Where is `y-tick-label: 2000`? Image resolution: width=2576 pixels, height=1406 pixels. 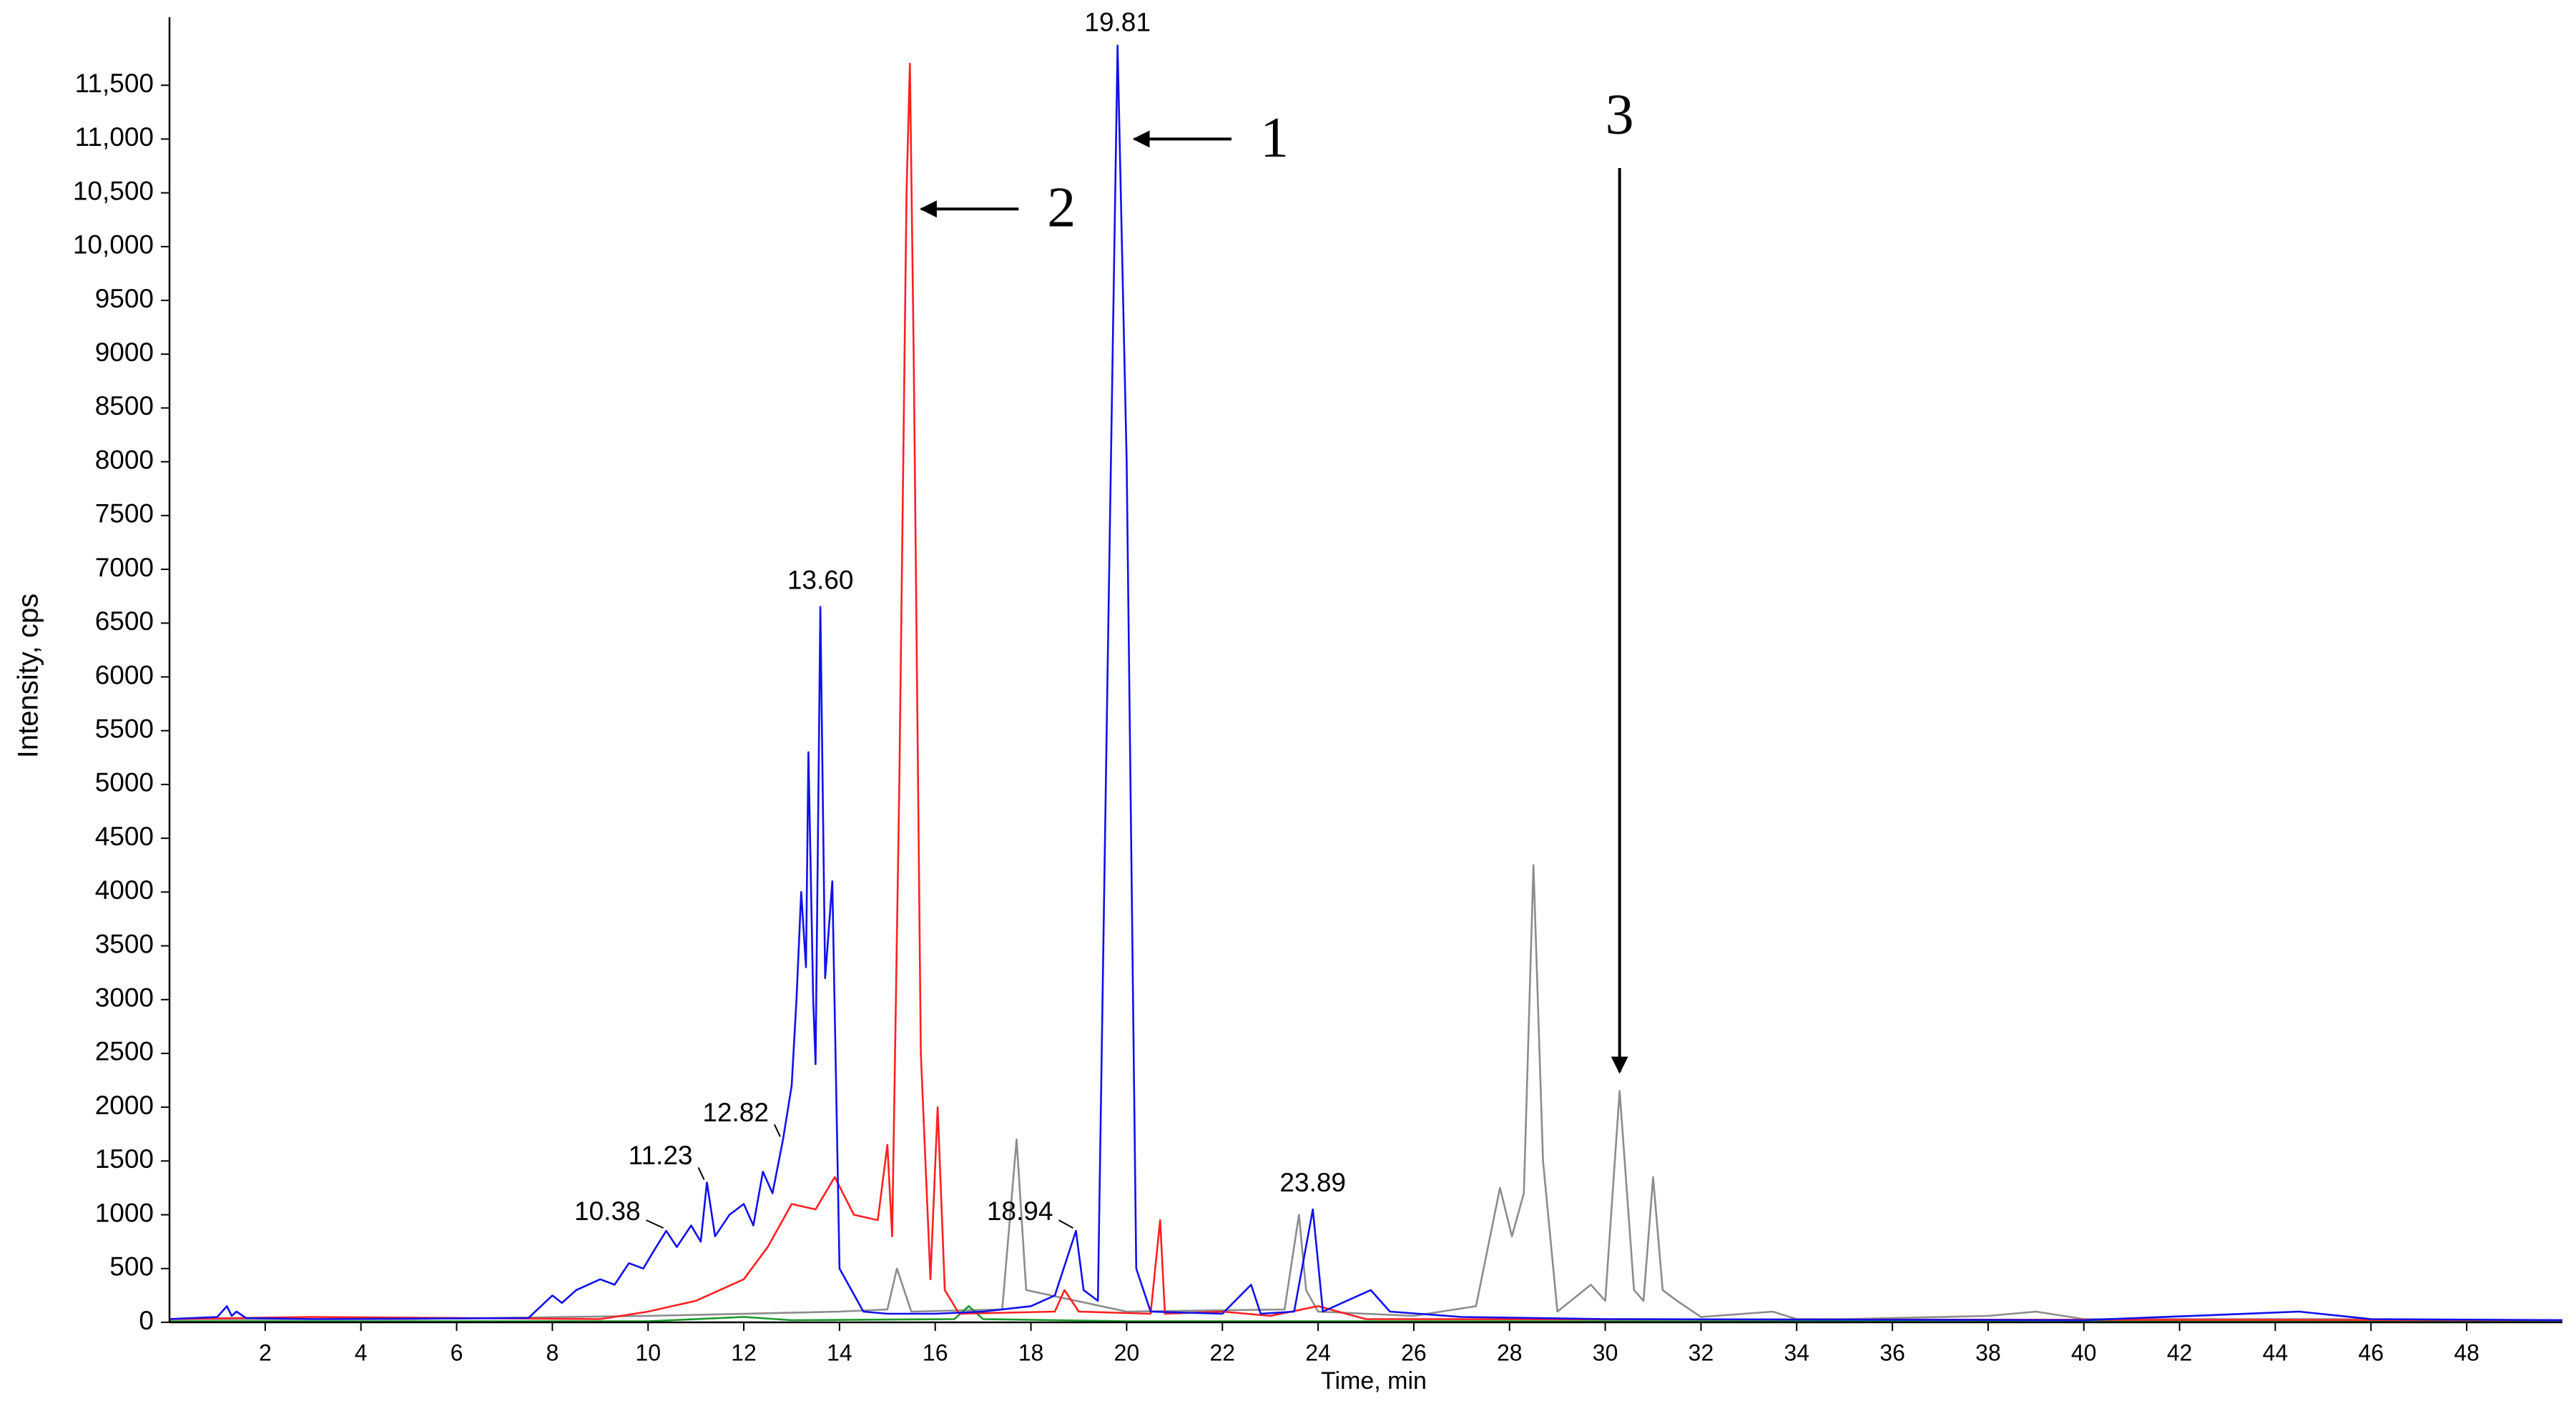
y-tick-label: 2000 is located at coordinates (125, 1106).